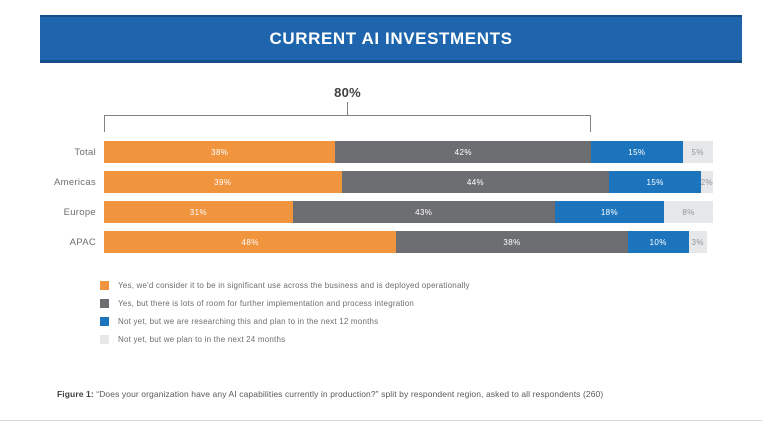 The width and height of the screenshot is (762, 421). Describe the element at coordinates (348, 123) in the screenshot. I see `bracket-line` at that location.